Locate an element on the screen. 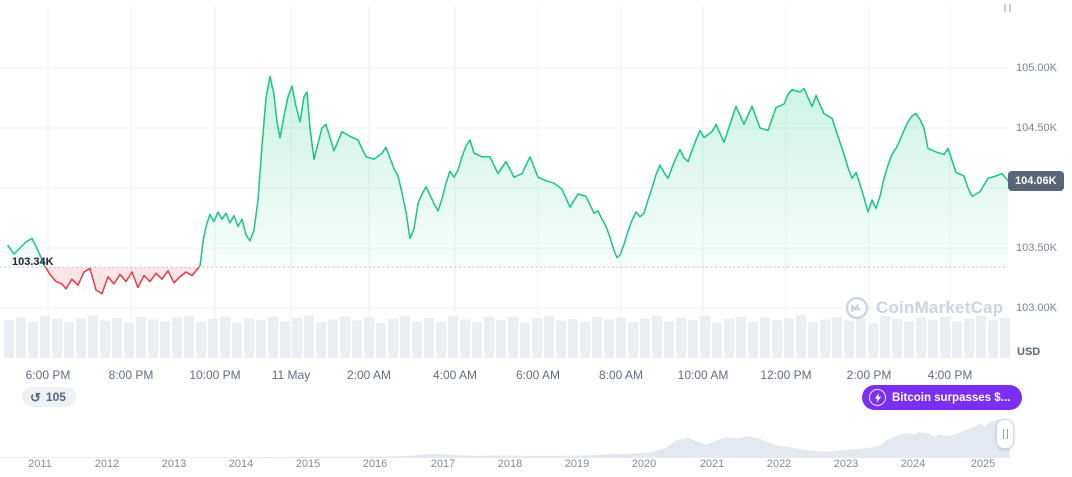 This screenshot has width=1072, height=477. timeline-year-label: 2020 is located at coordinates (644, 464).